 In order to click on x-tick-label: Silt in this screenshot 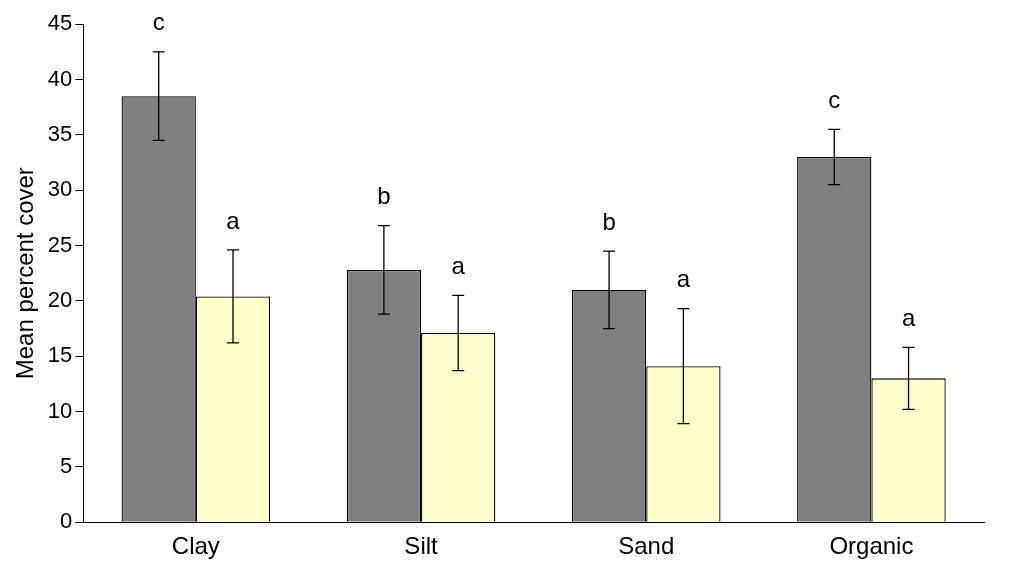, I will do `click(421, 546)`.